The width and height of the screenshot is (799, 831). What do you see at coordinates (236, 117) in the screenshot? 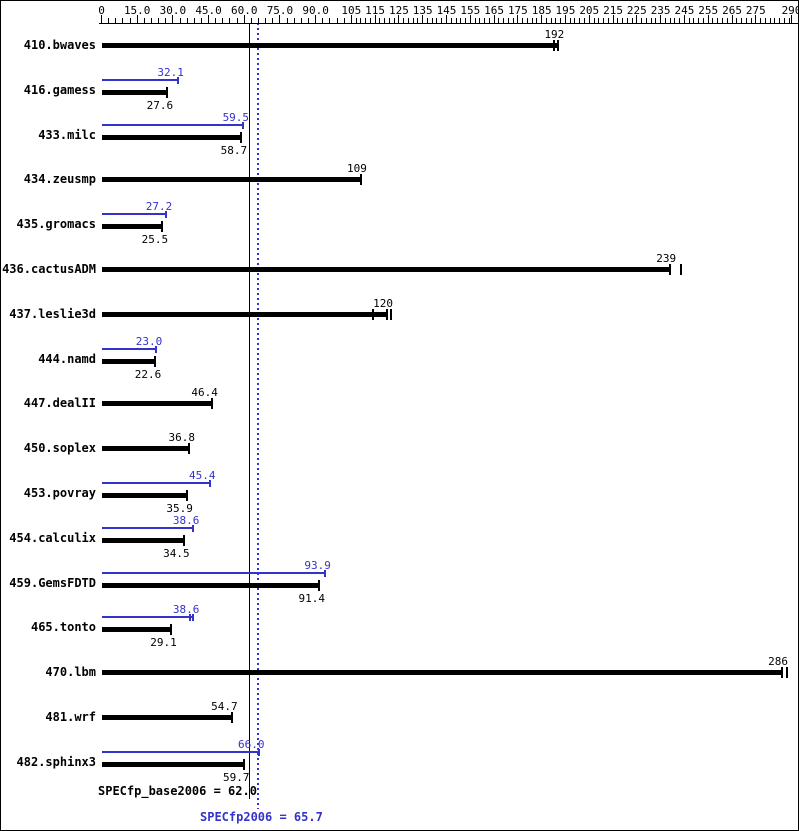
I see `peak-value-433.milc: 59.5` at bounding box center [236, 117].